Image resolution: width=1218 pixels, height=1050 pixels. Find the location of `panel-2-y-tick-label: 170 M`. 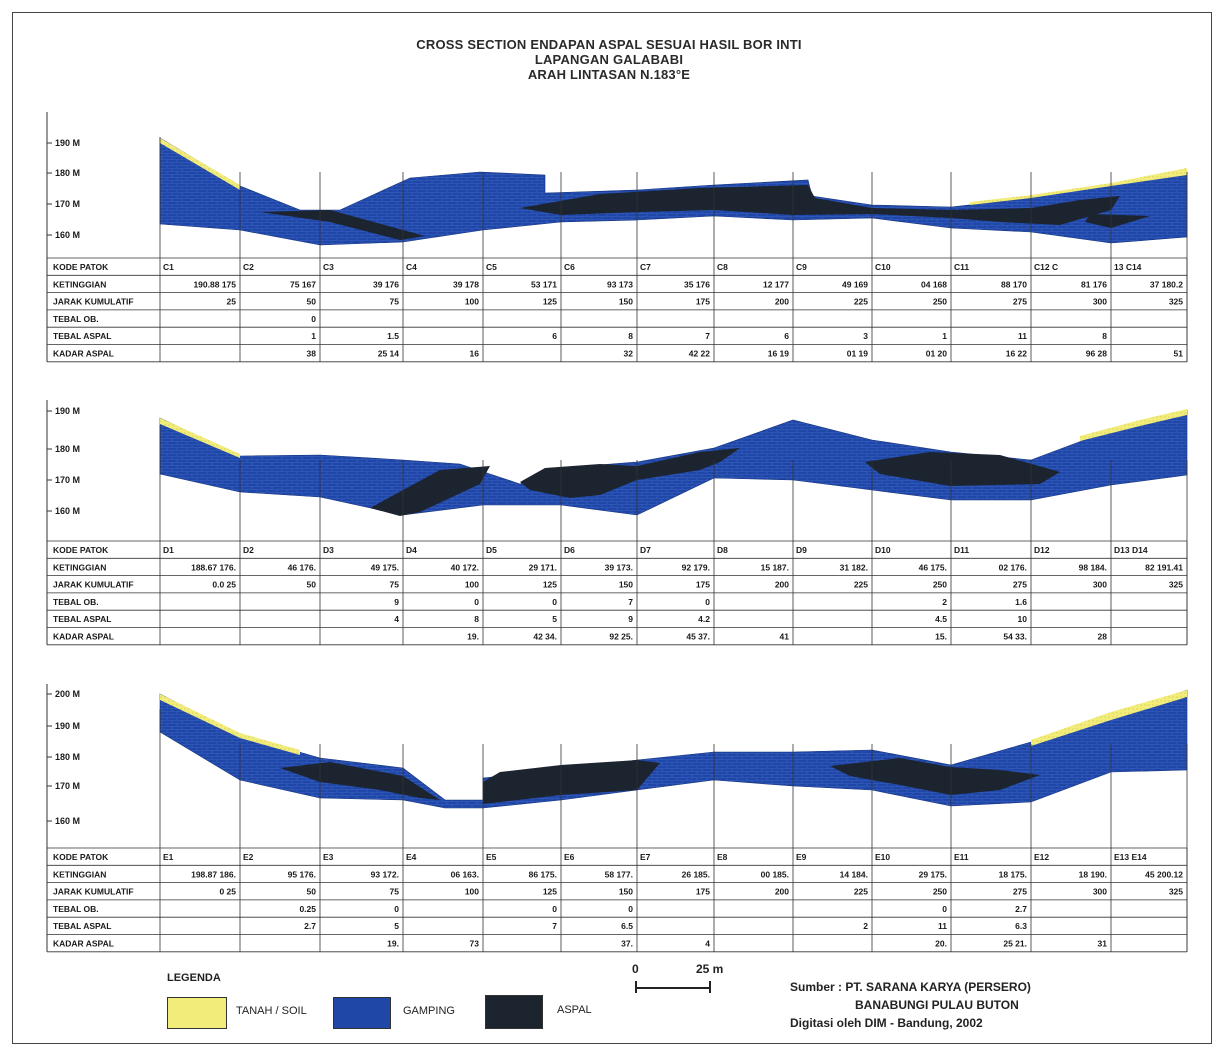

panel-2-y-tick-label: 170 M is located at coordinates (67, 480).